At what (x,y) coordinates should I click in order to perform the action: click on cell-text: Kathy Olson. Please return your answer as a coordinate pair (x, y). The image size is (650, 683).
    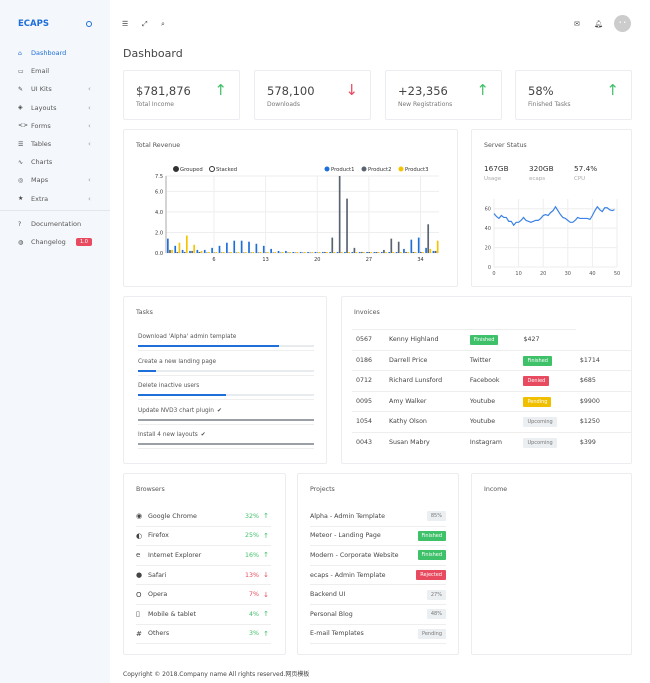
    Looking at the image, I should click on (408, 422).